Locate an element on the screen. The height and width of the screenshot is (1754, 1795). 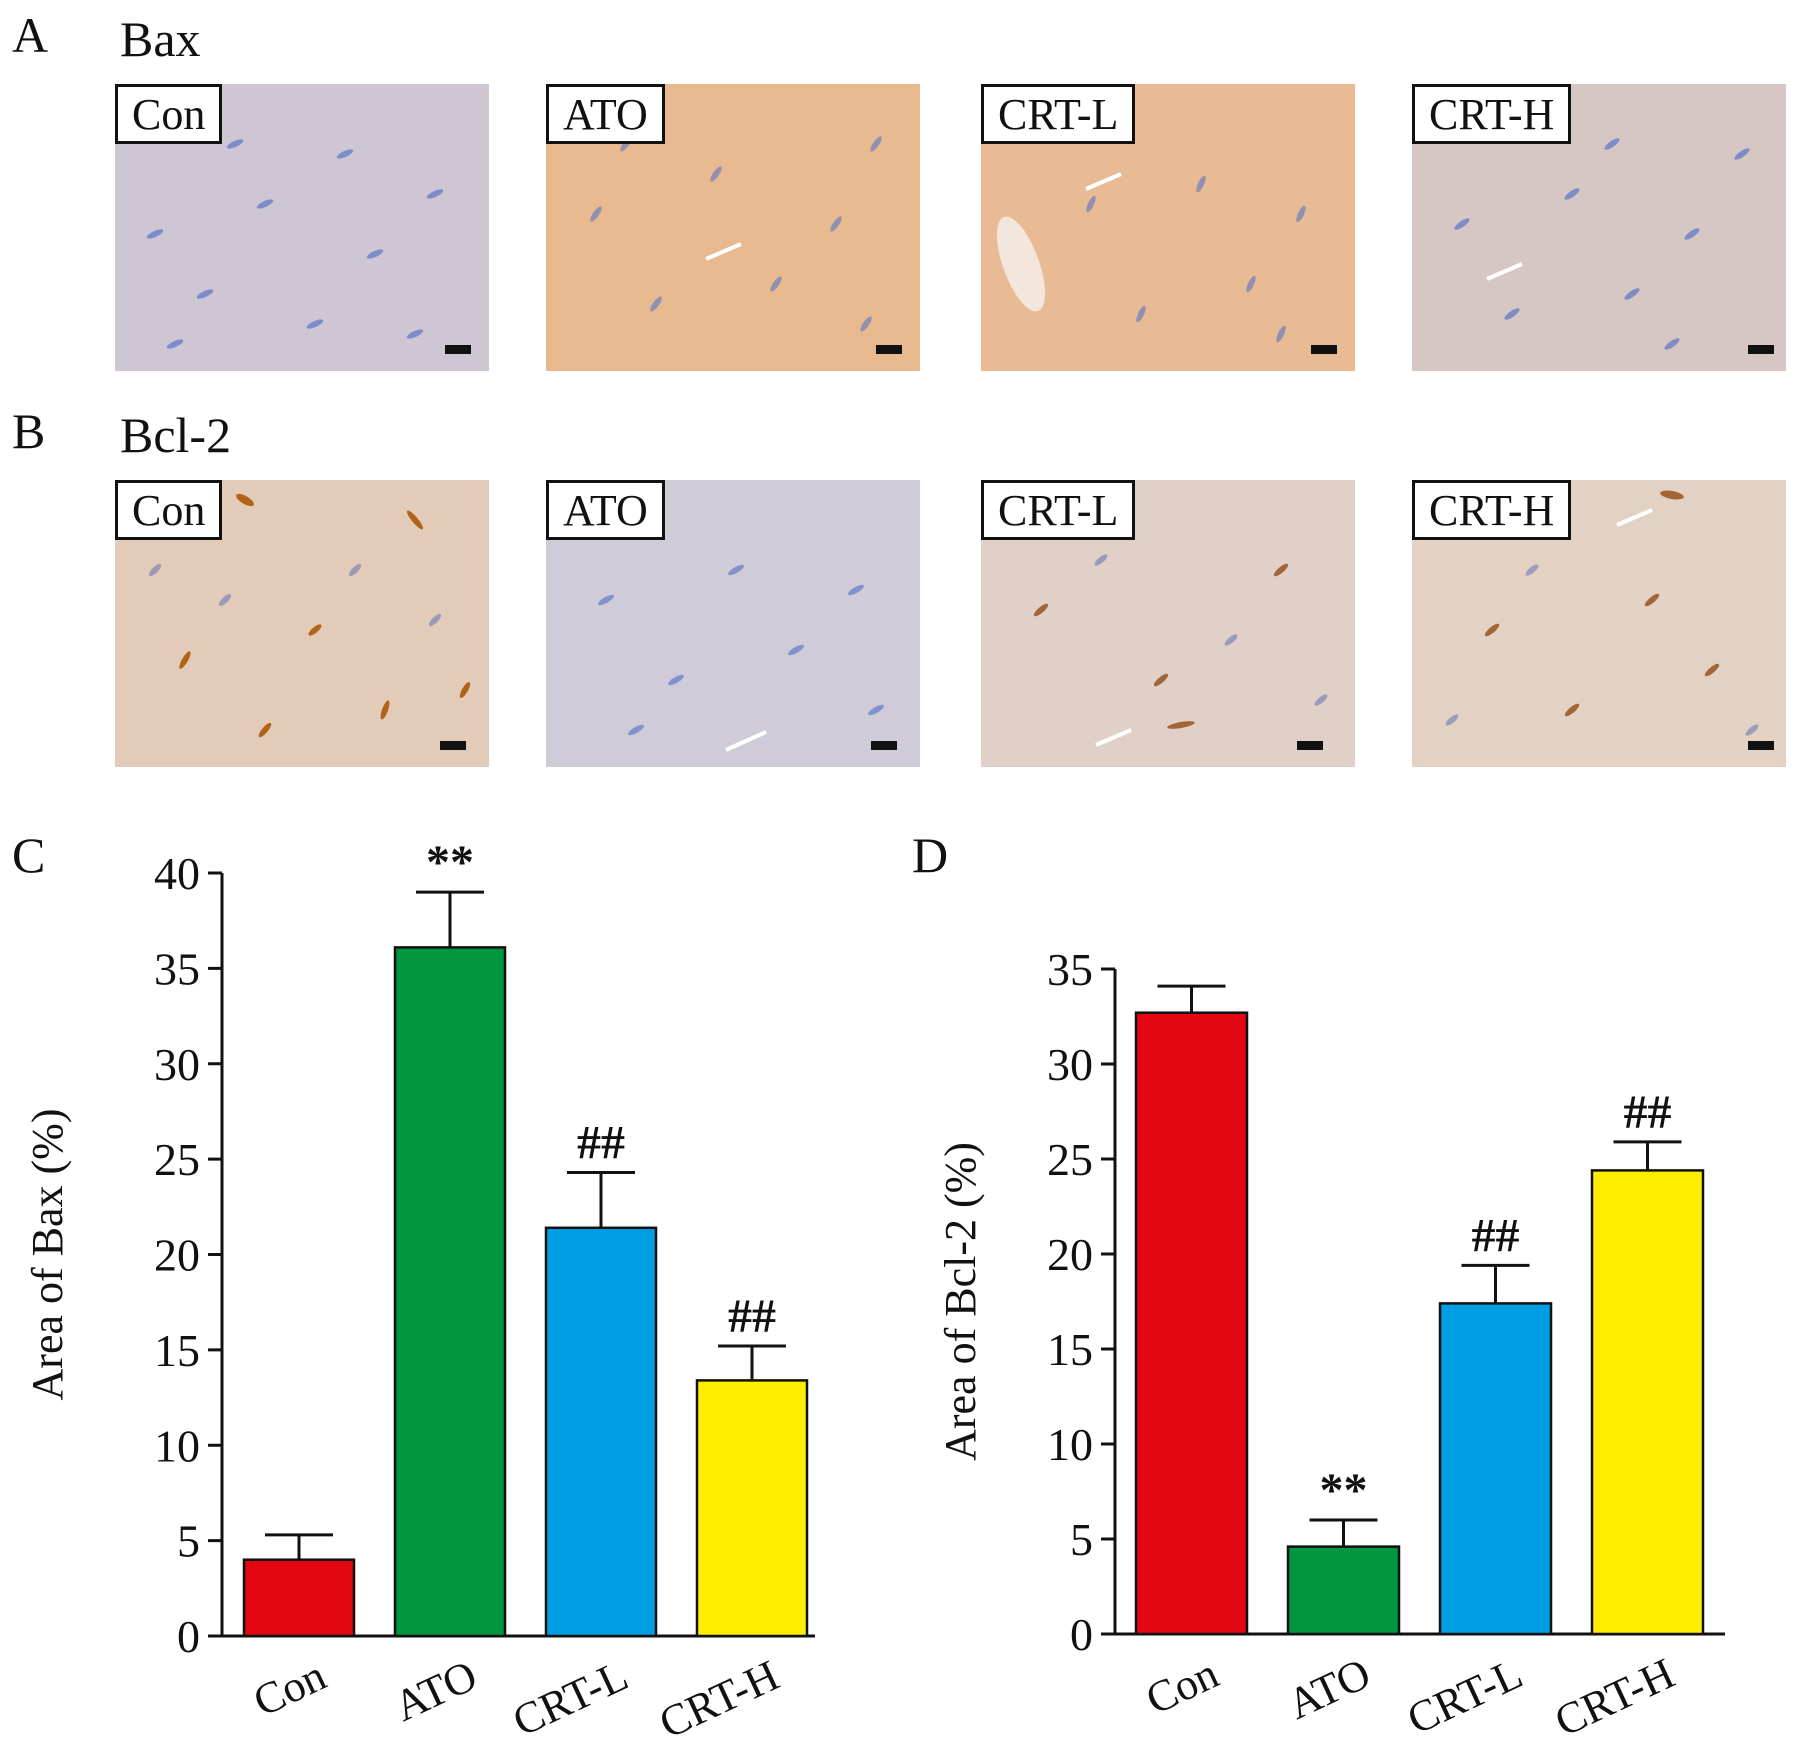
bcl2-con-micrograph: Con is located at coordinates (302, 623).